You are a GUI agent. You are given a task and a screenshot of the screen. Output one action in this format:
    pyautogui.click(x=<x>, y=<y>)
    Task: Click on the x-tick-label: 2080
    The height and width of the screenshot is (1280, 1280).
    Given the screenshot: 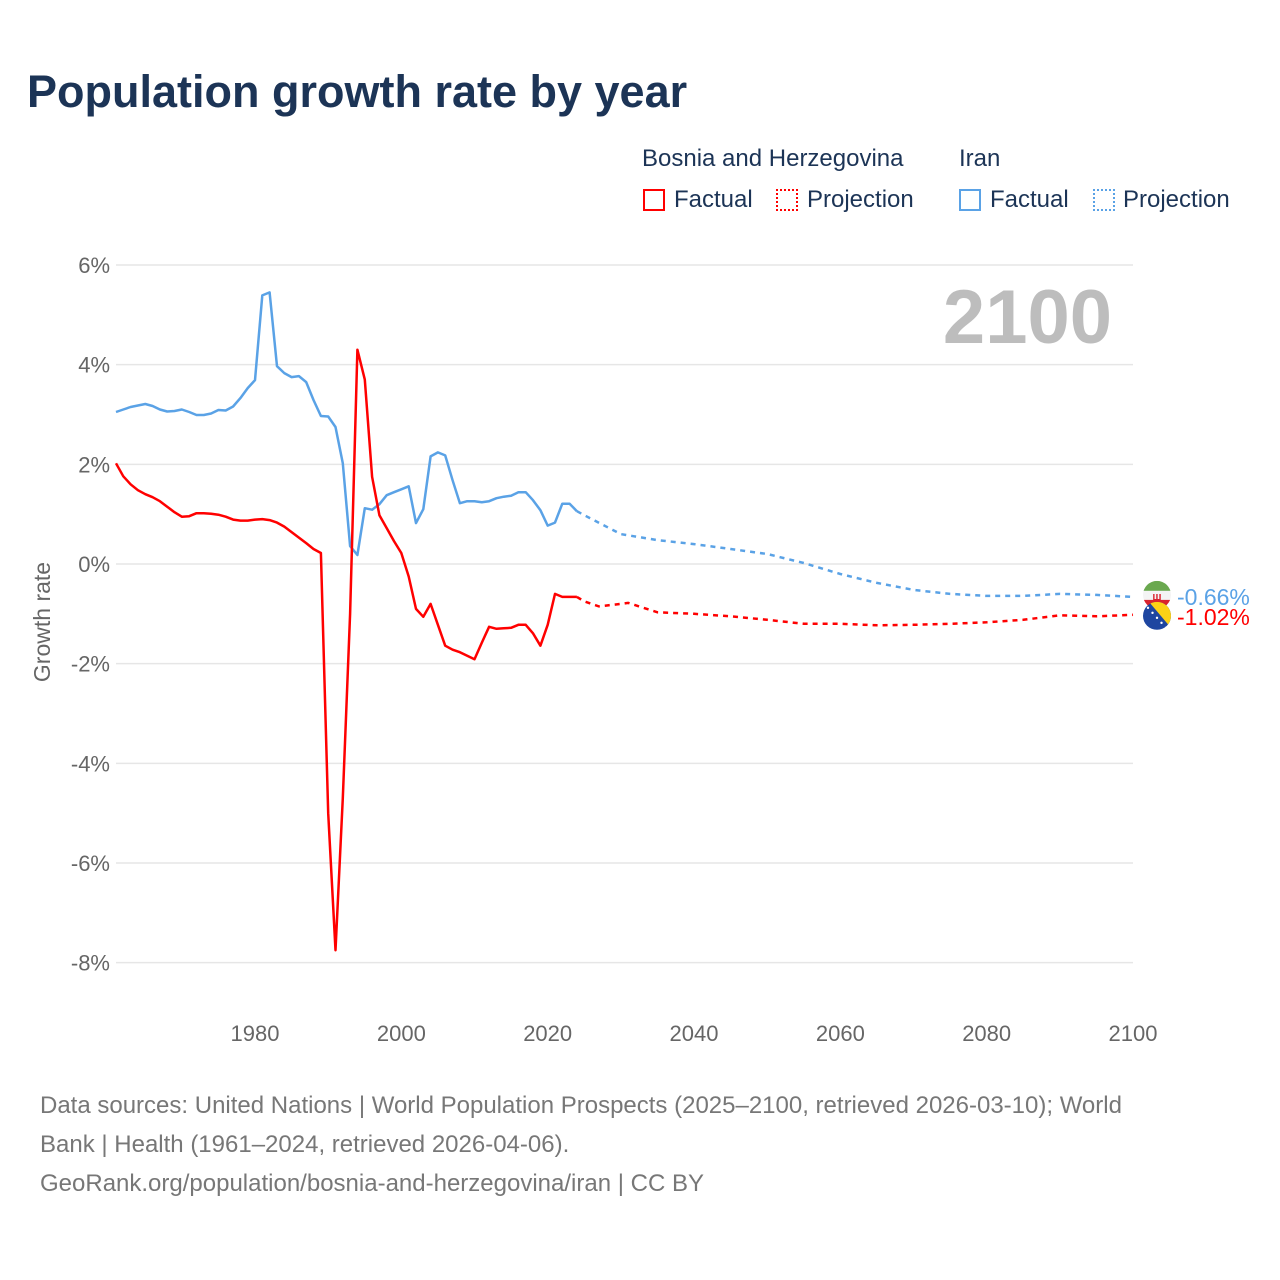 What is the action you would take?
    pyautogui.click(x=986, y=1033)
    